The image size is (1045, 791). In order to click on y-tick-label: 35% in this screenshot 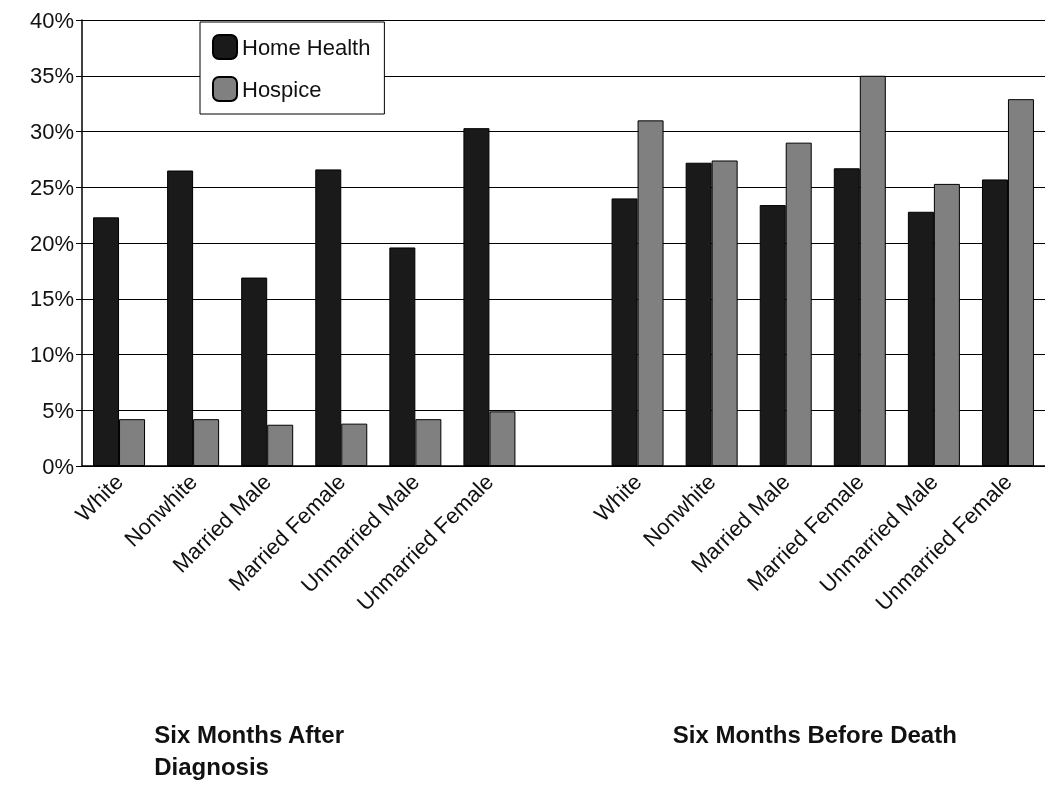, I will do `click(51, 76)`.